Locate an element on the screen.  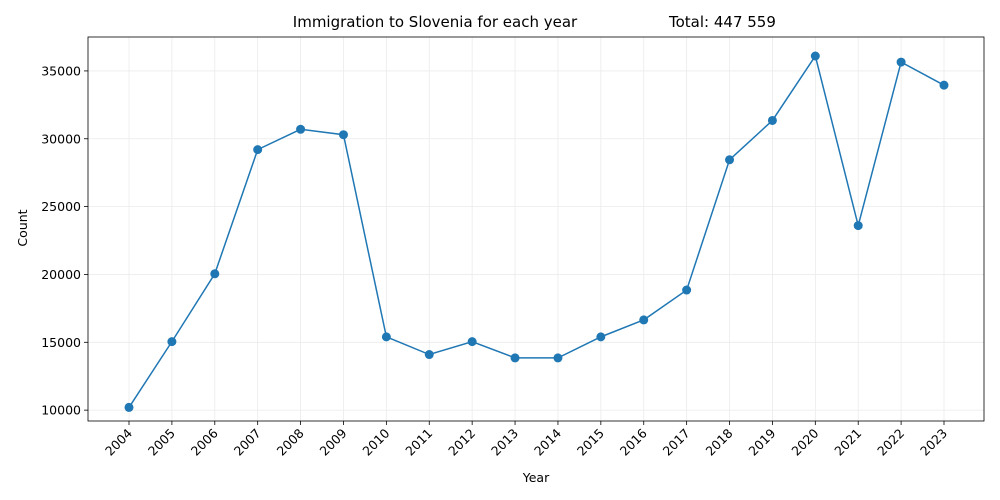
y-tick-label: 15000 is located at coordinates (61, 342).